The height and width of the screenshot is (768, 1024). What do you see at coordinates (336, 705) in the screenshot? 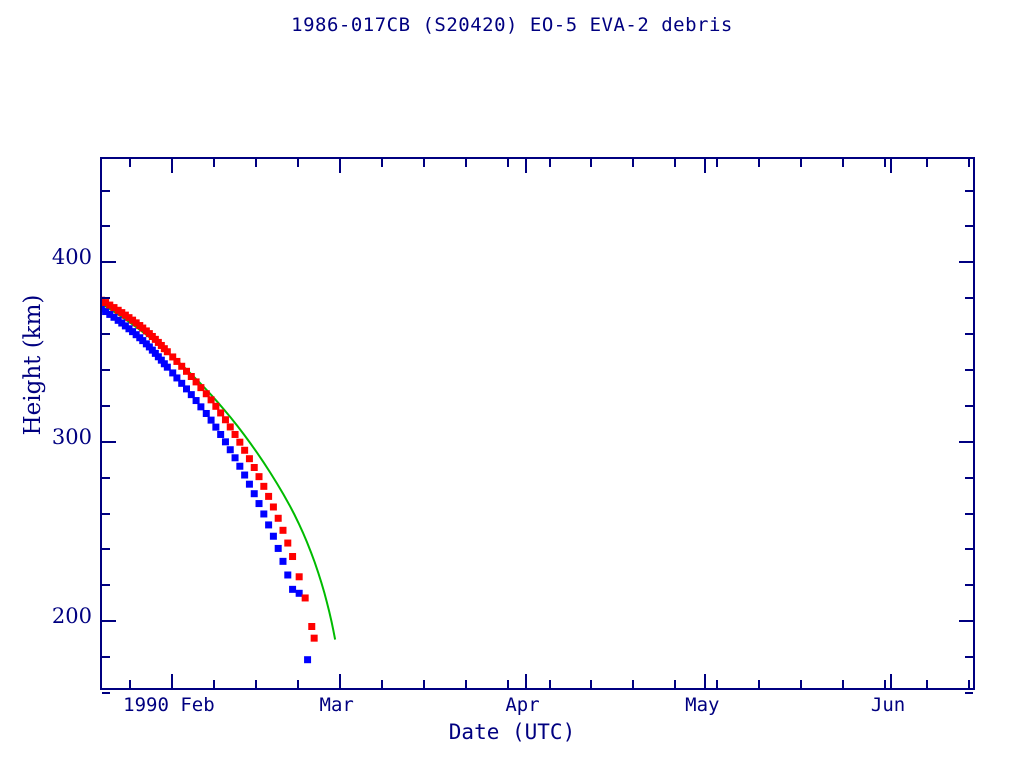
I see `x-tick-label: Mar` at bounding box center [336, 705].